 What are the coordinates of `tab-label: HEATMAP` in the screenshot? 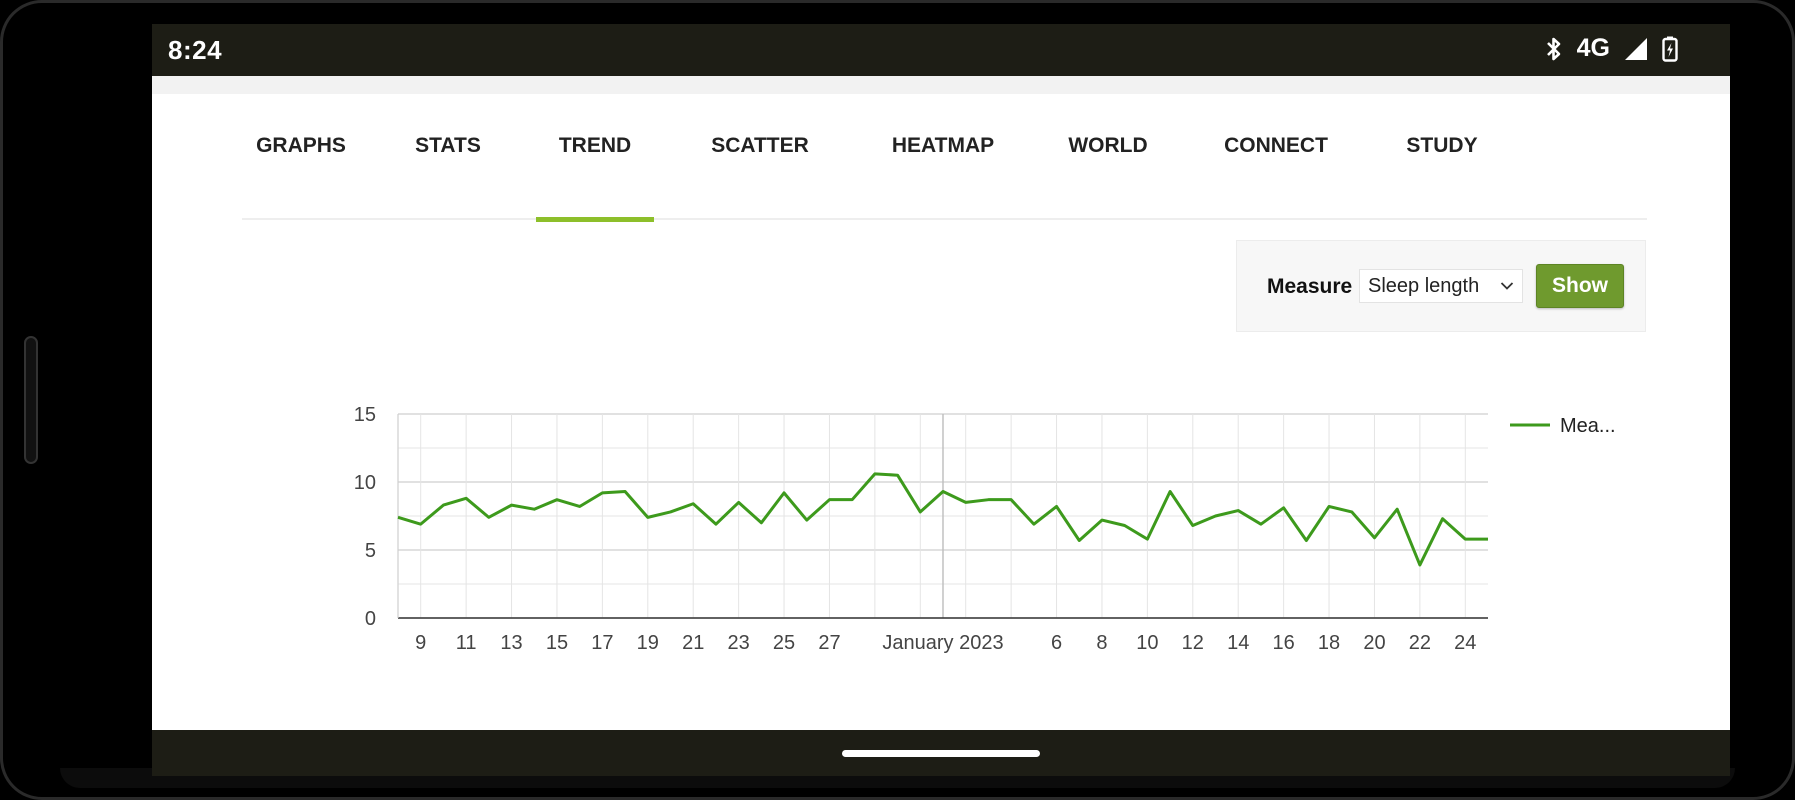 It's located at (943, 145).